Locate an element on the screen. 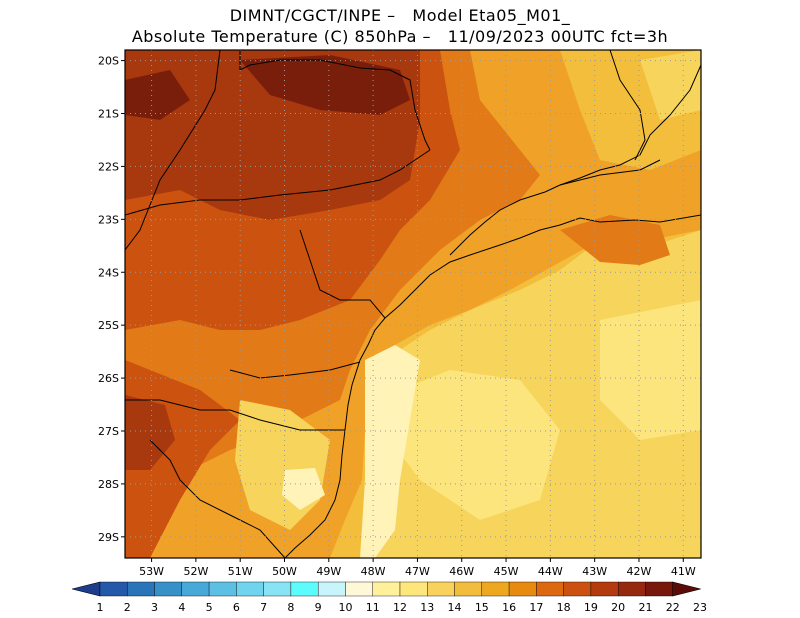  lat-tick-label: 24S is located at coordinates (108, 272).